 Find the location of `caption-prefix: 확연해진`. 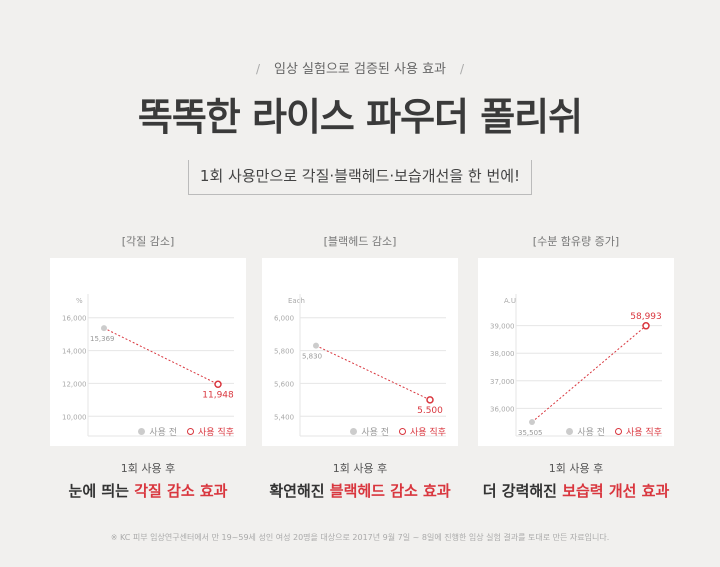

caption-prefix: 확연해진 is located at coordinates (299, 491).